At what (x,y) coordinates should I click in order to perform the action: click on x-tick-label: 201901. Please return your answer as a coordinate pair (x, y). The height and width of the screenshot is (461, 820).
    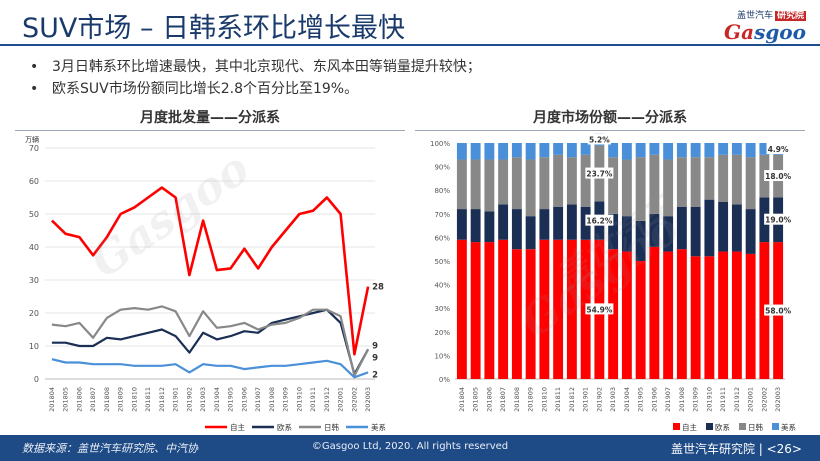
    Looking at the image, I should click on (176, 399).